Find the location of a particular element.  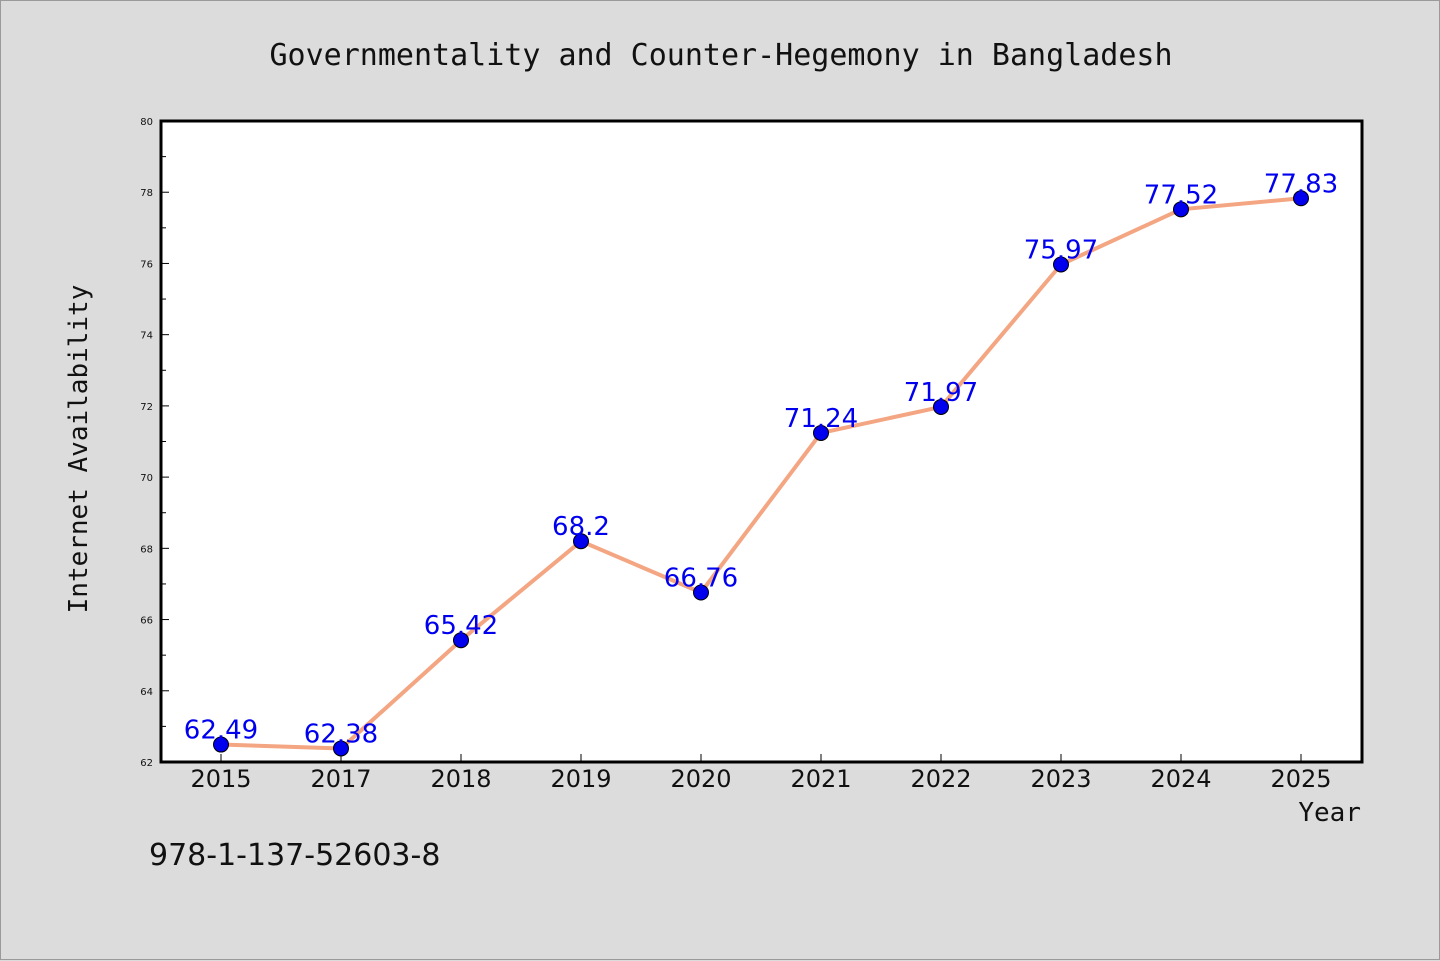

y-tick-label: 68 is located at coordinates (146, 549).